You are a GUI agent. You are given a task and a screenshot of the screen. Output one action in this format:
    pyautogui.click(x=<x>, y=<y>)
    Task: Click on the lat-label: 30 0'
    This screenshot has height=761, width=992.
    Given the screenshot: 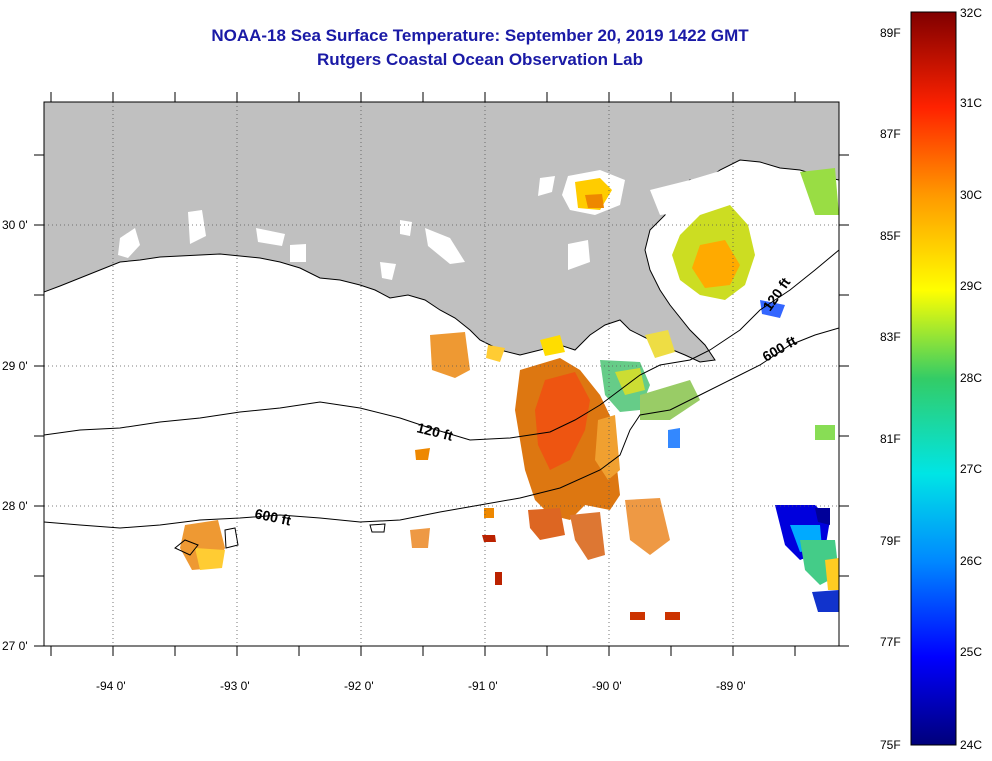 What is the action you would take?
    pyautogui.click(x=15, y=225)
    